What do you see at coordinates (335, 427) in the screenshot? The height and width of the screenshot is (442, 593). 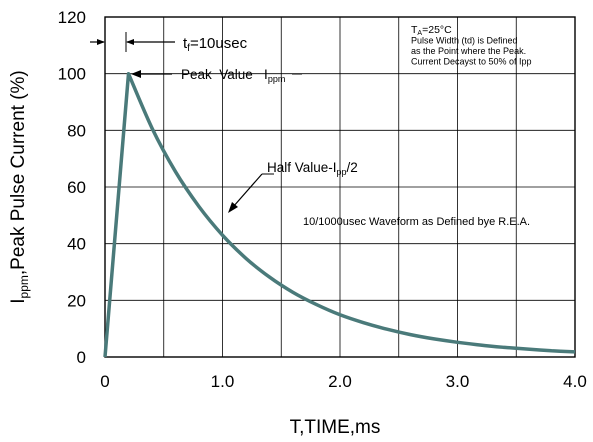 I see `x-axis-title: T,TIME,ms` at bounding box center [335, 427].